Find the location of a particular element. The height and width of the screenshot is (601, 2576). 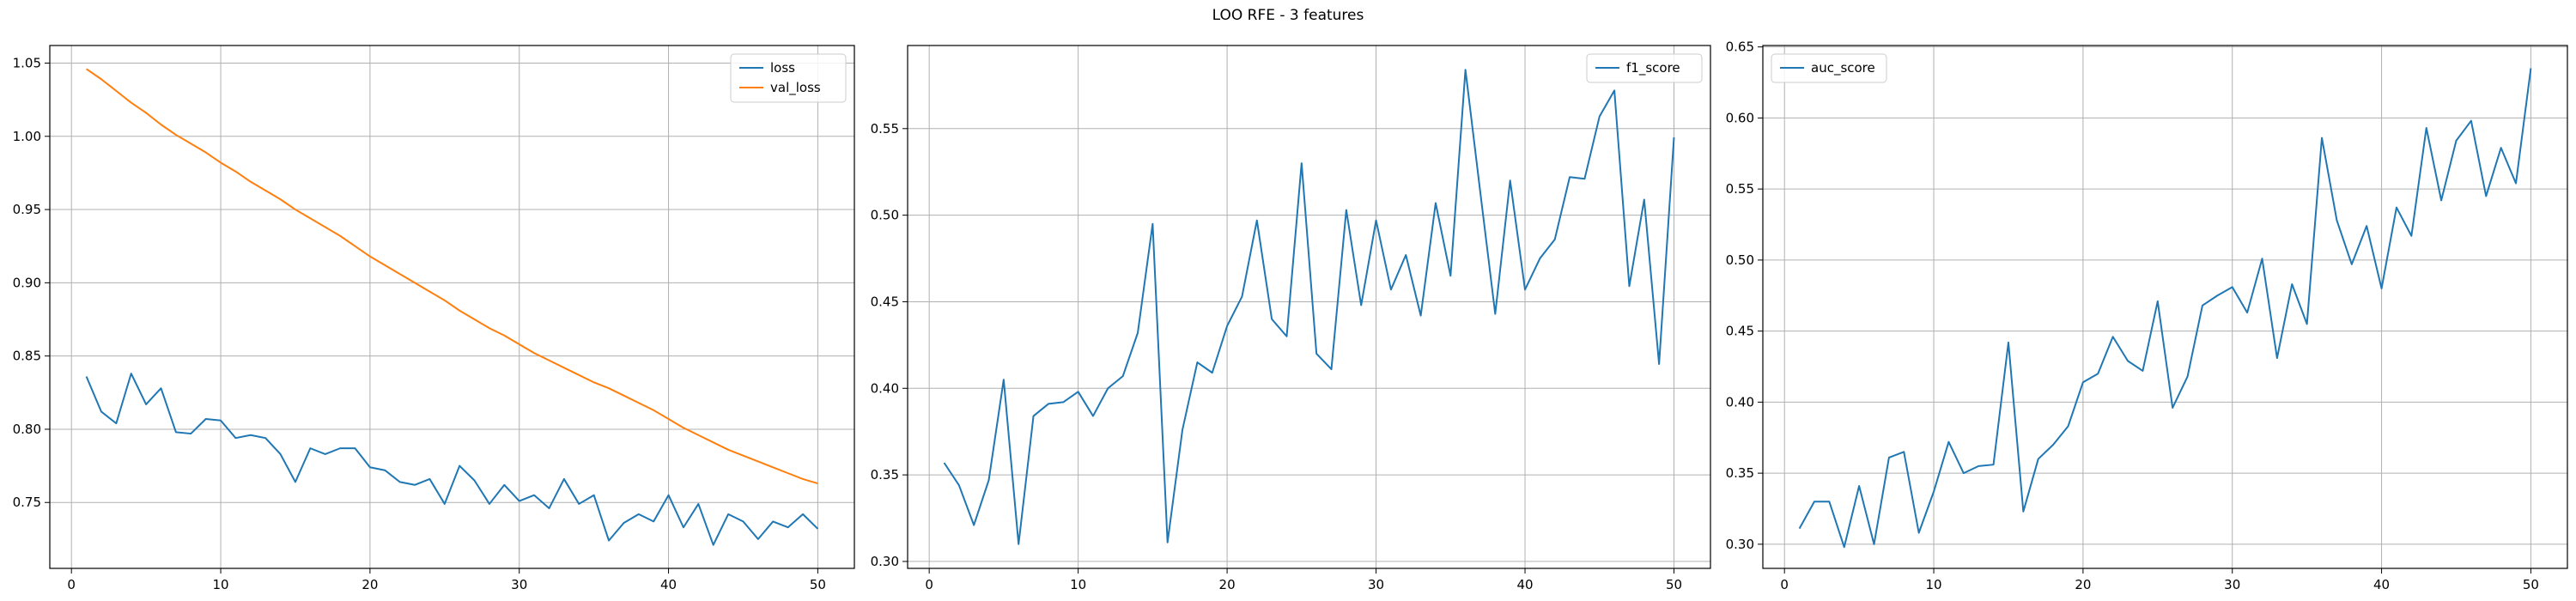

y-tick-label: 1.05 is located at coordinates (27, 63).